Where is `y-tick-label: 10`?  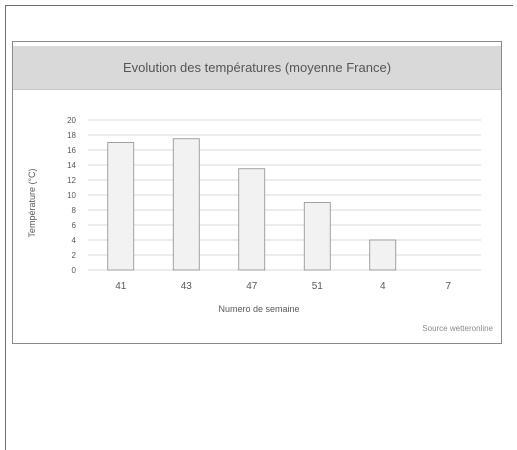
y-tick-label: 10 is located at coordinates (71, 195).